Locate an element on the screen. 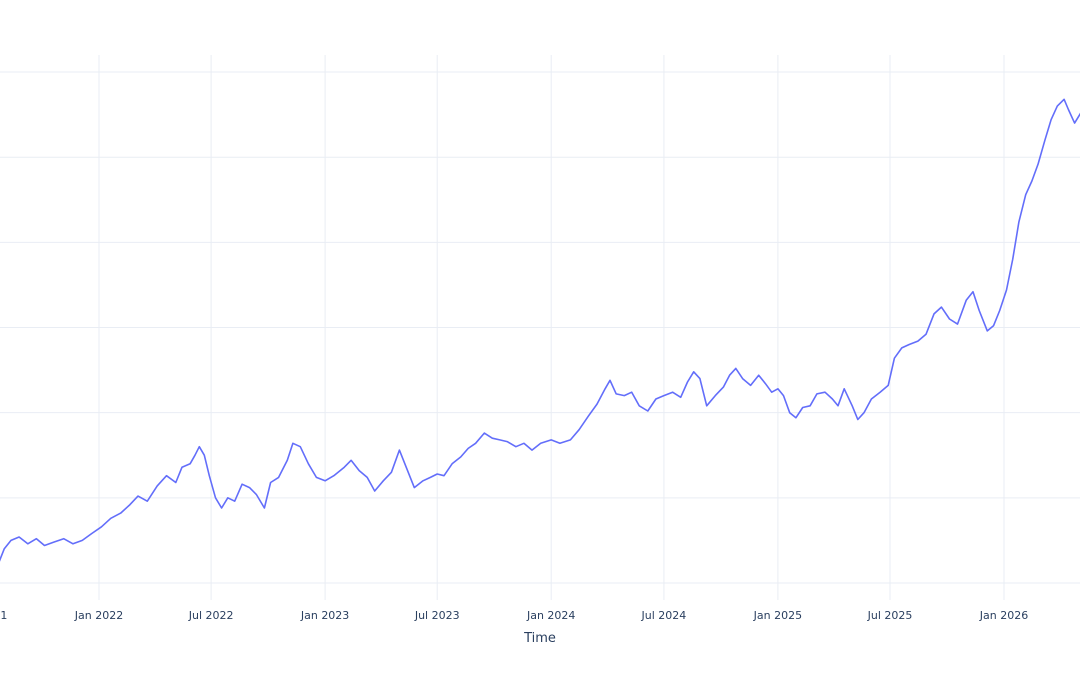 The image size is (1080, 679). x-tick-label: Jul 2022 is located at coordinates (211, 615).